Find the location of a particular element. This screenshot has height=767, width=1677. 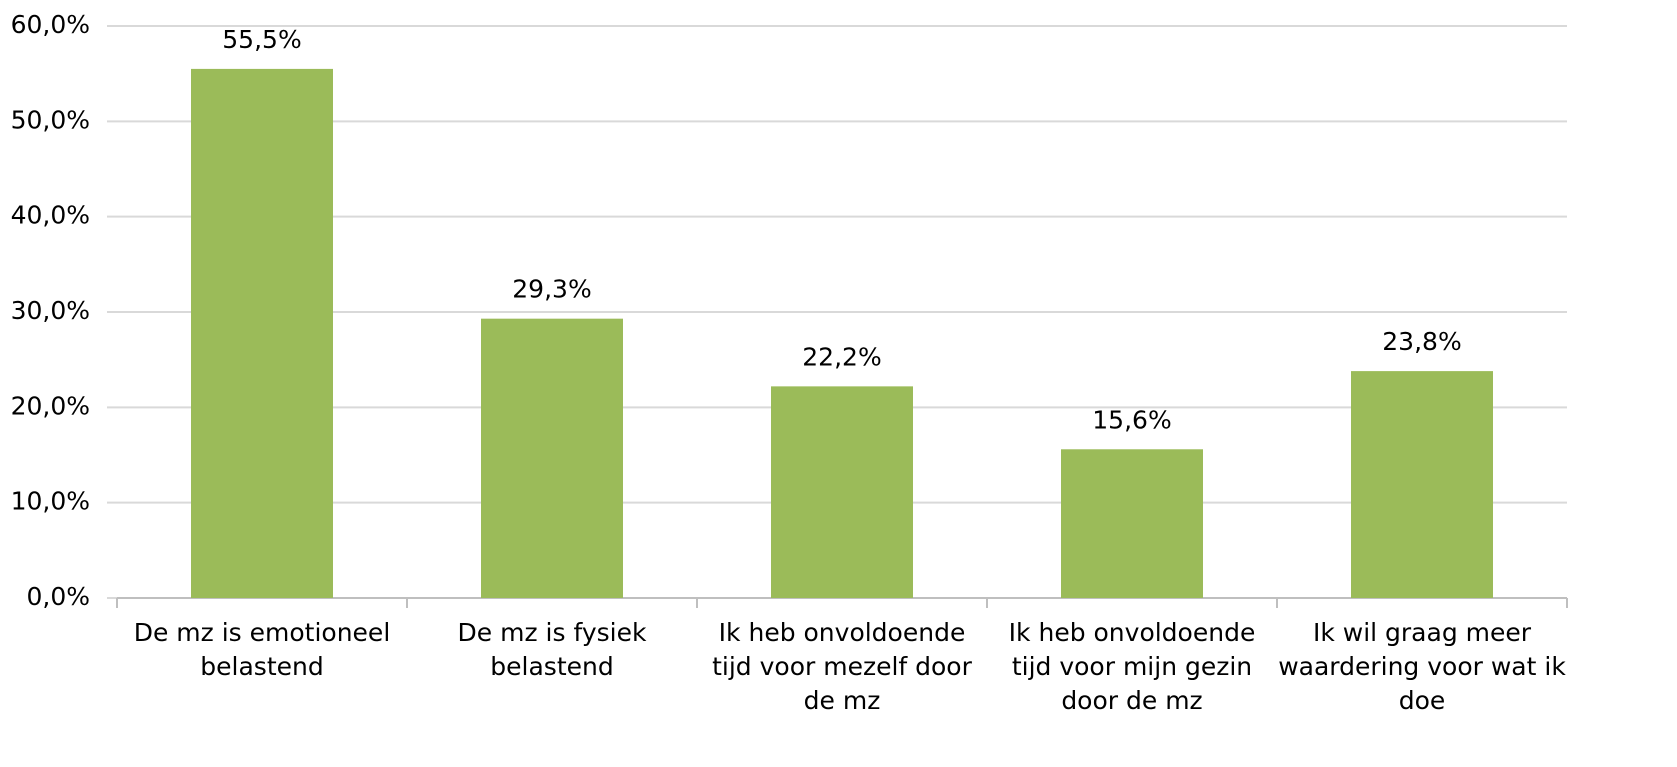

y-tick-label: 50,0% is located at coordinates (50, 119).